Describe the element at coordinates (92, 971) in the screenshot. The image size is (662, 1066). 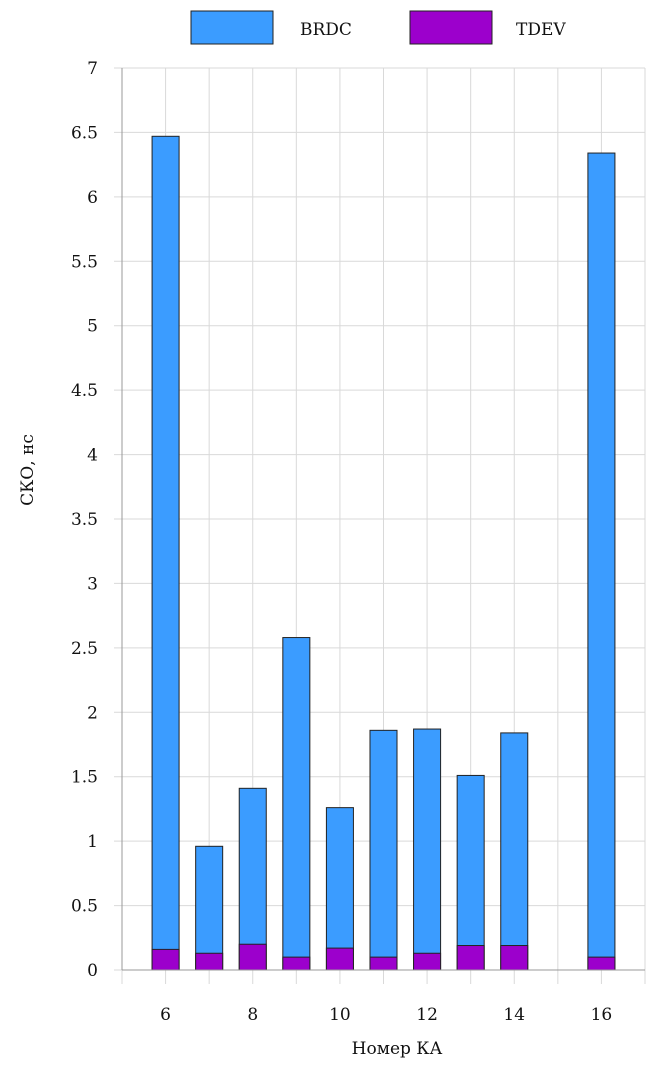
I see `y-tick-label: 0` at that location.